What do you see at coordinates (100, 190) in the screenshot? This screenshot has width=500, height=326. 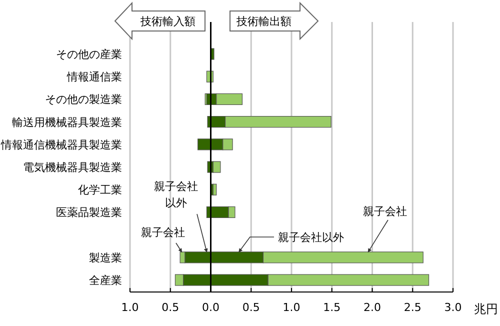 I see `y-tick-label: 化学工業` at bounding box center [100, 190].